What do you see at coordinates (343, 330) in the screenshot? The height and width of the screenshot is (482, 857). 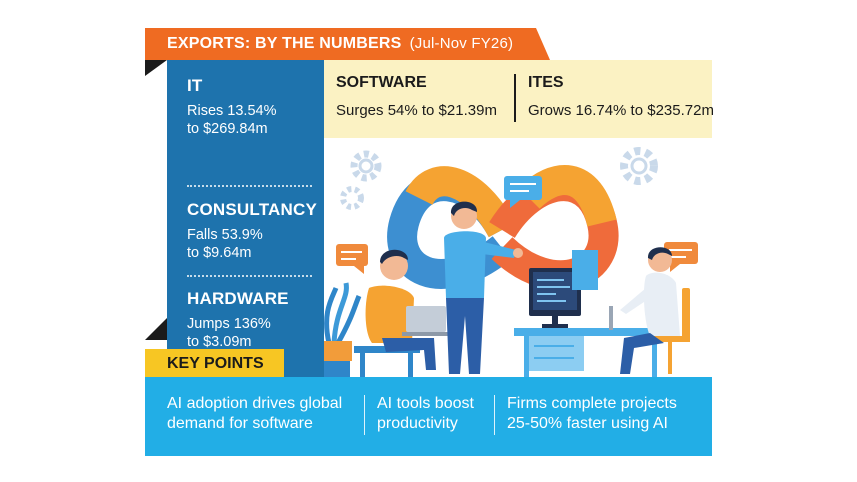 I see `plant-icon` at bounding box center [343, 330].